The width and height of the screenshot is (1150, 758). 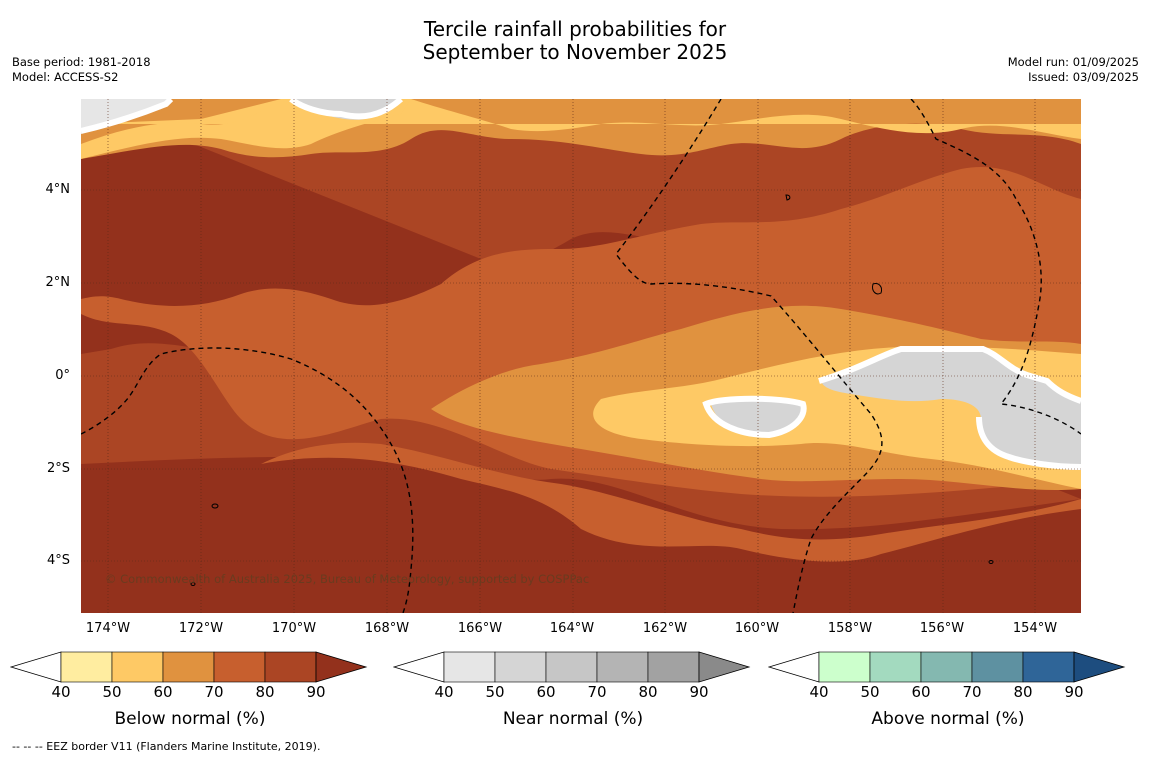 I want to click on colorbar-below-max-extension, so click(x=341, y=667).